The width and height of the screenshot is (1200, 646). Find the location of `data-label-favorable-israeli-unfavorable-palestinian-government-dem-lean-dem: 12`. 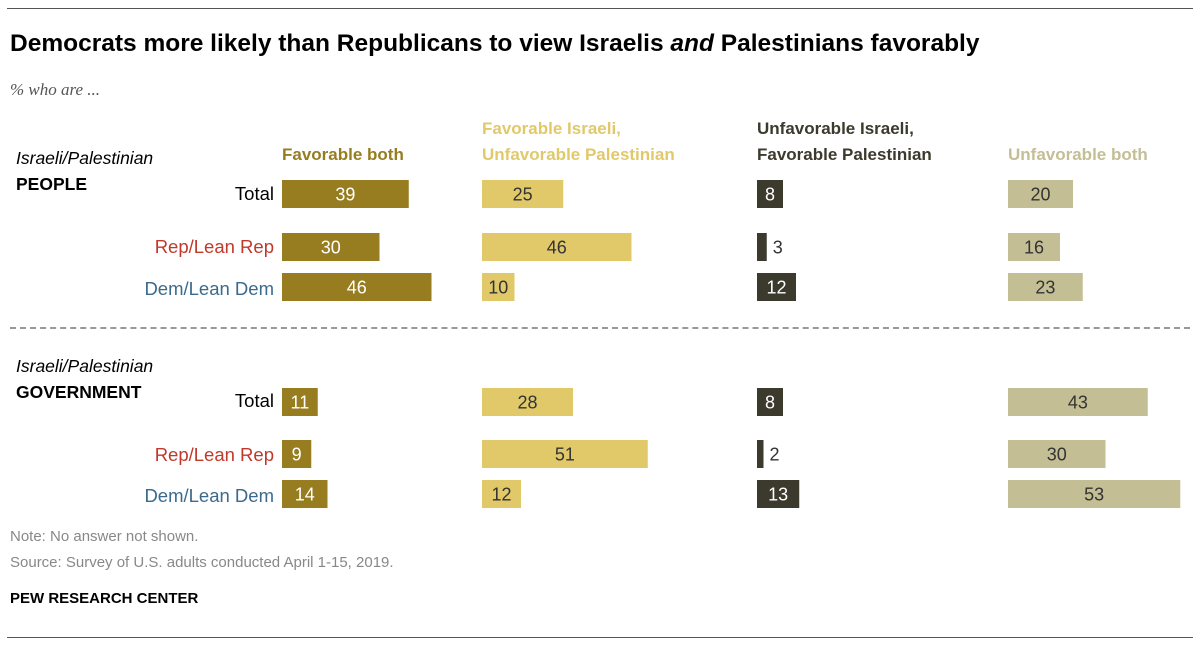

data-label-favorable-israeli-unfavorable-palestinian-government-dem-lean-dem: 12 is located at coordinates (501, 495).